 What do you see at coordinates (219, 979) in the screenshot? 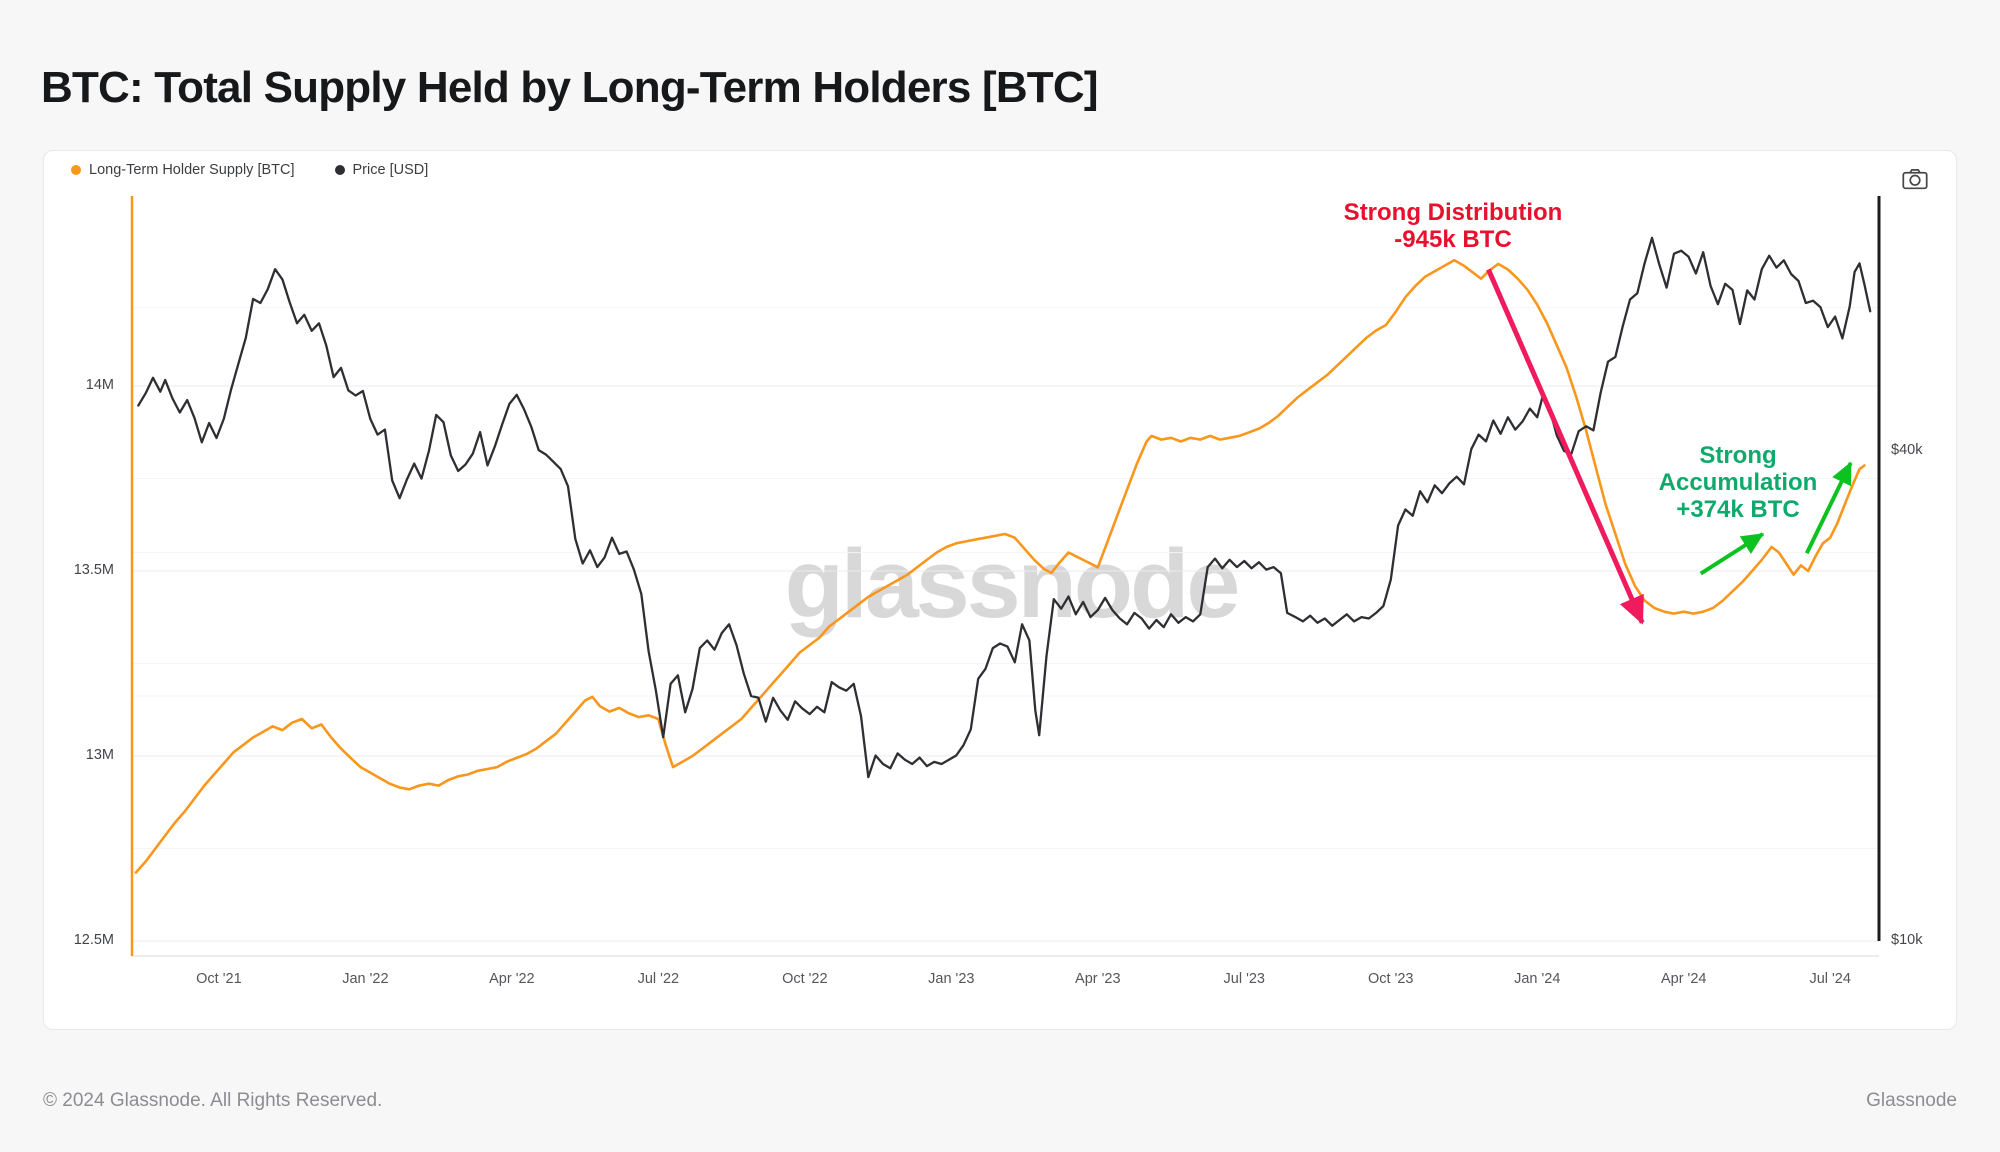
I see `x-axis-tick-label: Oct '21` at bounding box center [219, 979].